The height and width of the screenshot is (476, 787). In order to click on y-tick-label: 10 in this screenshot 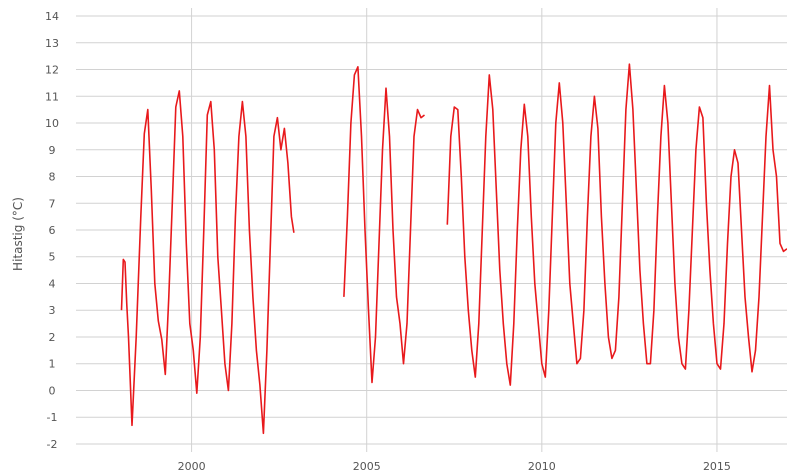, I will do `click(52, 123)`.